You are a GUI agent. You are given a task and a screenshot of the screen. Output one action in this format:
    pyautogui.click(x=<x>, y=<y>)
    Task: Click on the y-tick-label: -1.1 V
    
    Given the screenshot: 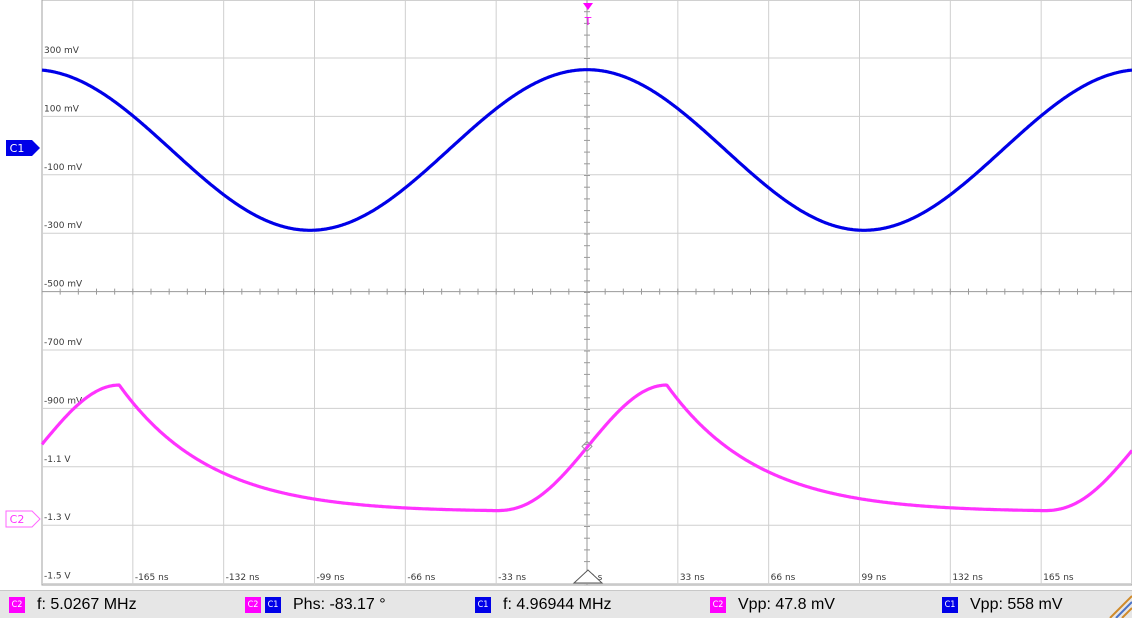 What is the action you would take?
    pyautogui.click(x=57, y=460)
    